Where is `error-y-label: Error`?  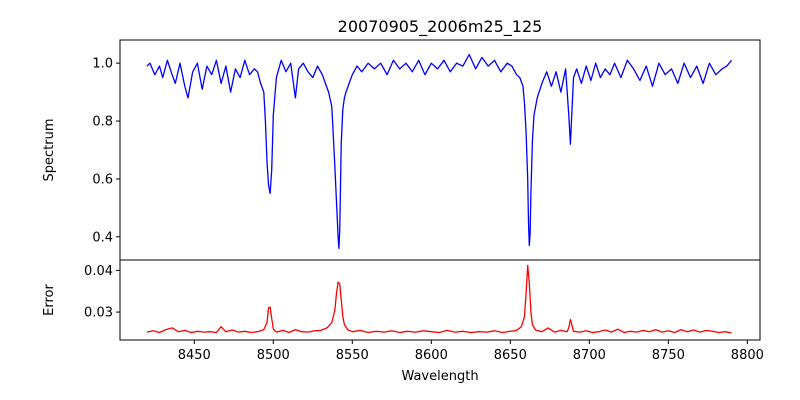 error-y-label: Error is located at coordinates (49, 300).